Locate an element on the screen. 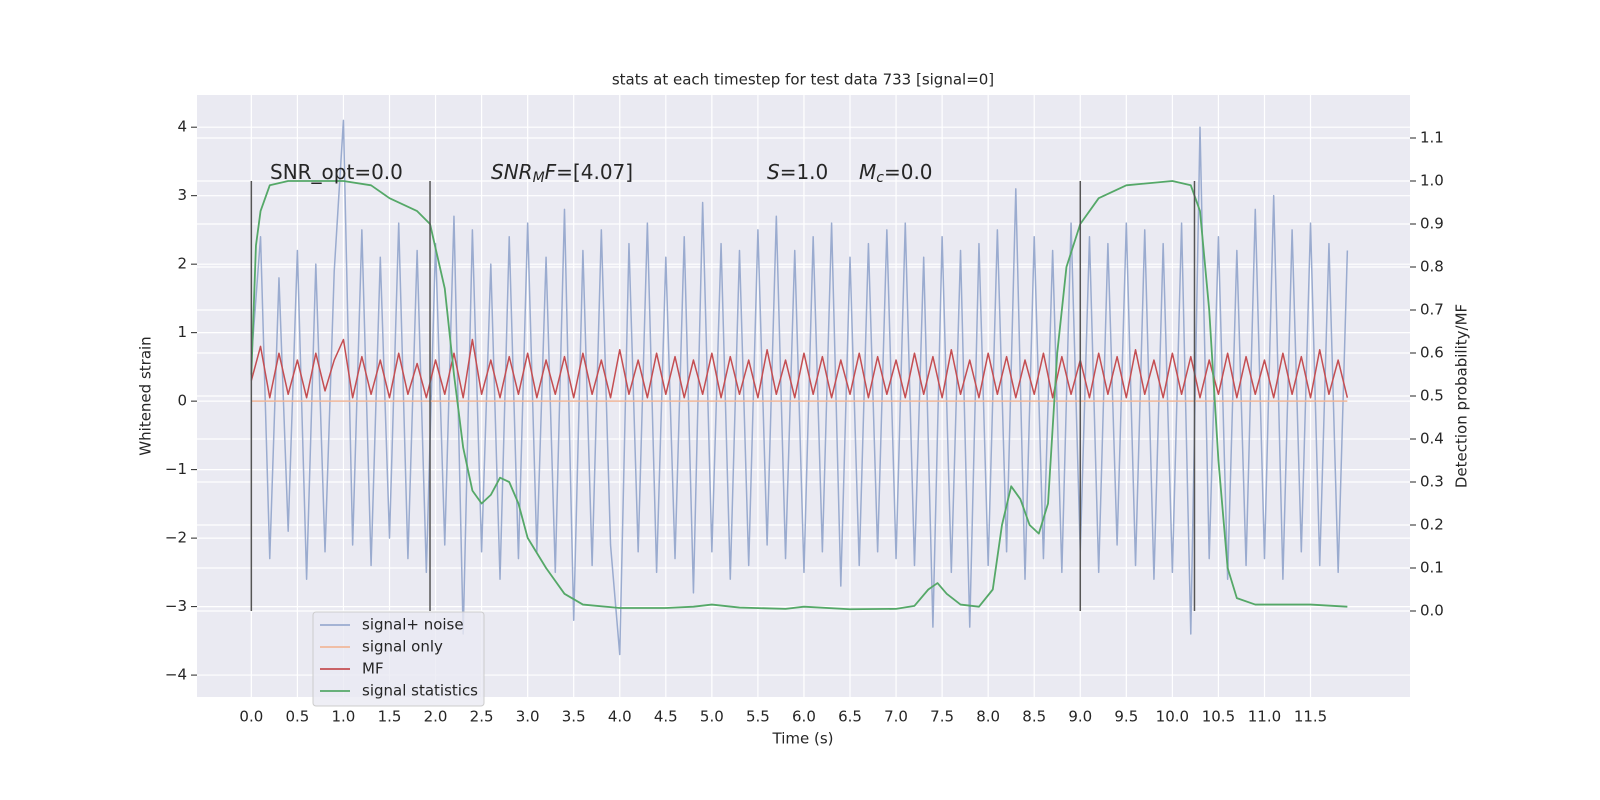  annotation: S=1.0 is located at coordinates (797, 172).